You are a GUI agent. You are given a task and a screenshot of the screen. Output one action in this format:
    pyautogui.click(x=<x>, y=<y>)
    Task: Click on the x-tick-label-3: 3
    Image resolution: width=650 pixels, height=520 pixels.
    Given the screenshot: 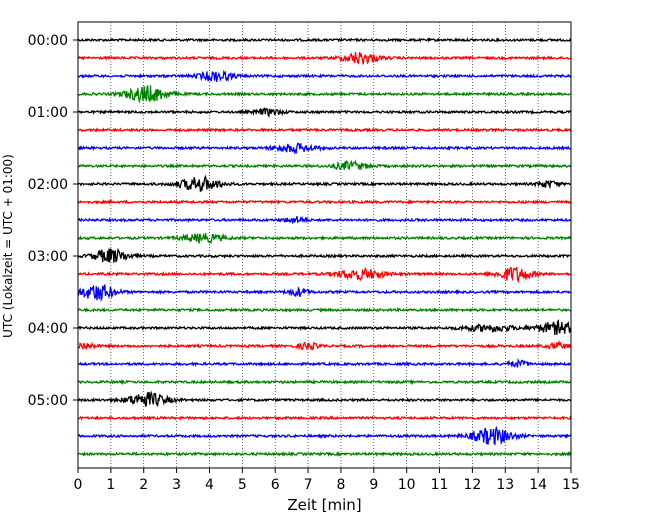 What is the action you would take?
    pyautogui.click(x=176, y=485)
    